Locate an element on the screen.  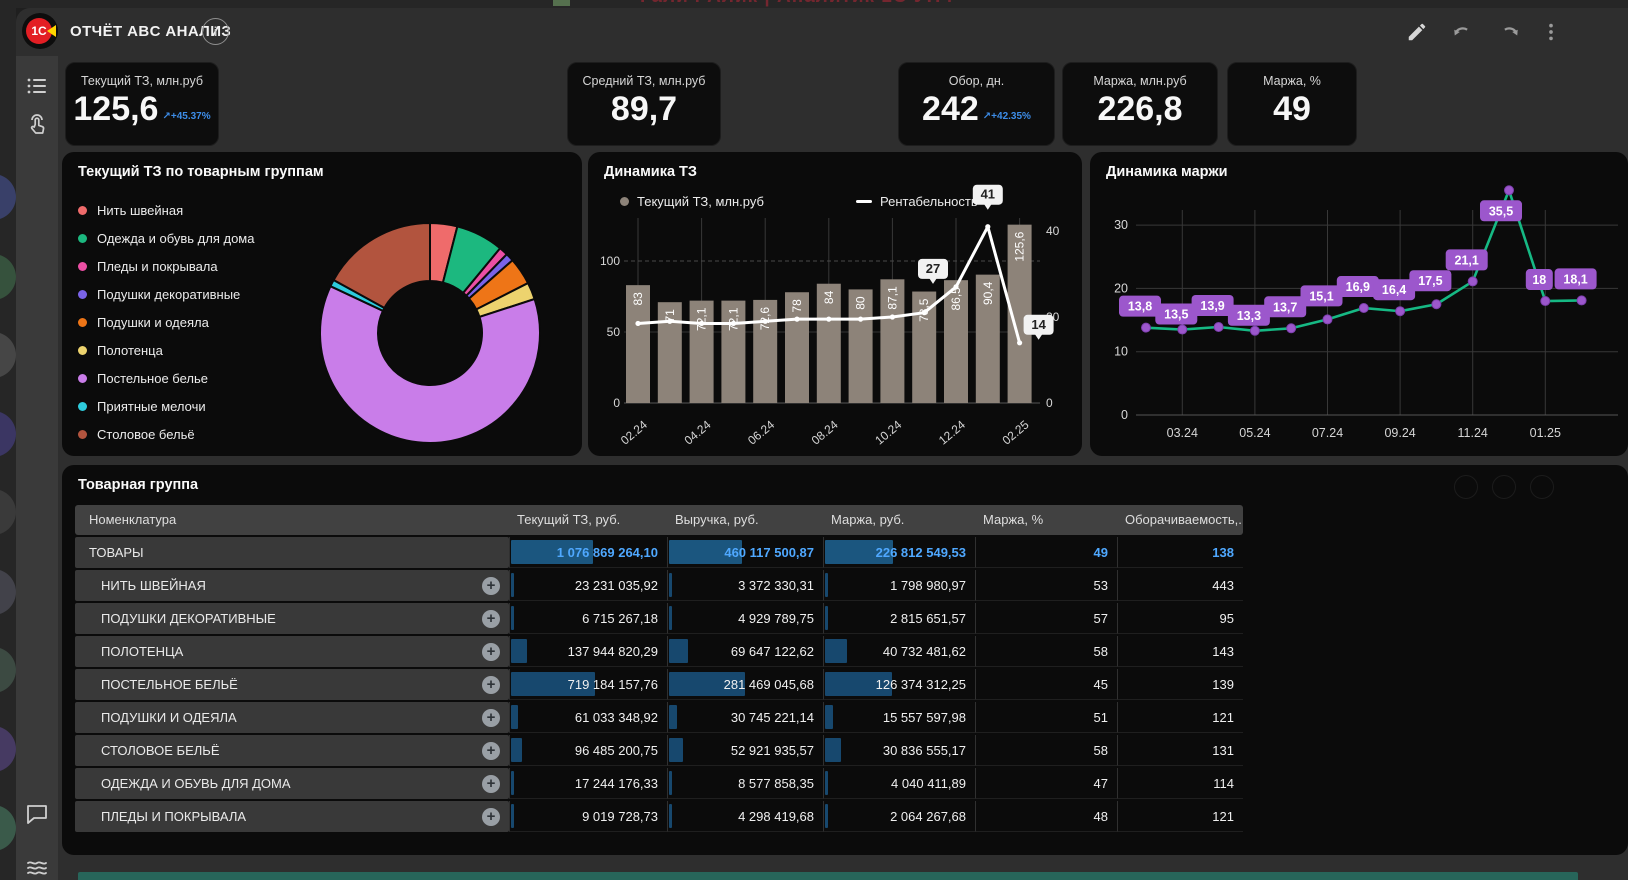
legend-item-line: Рентабельность is located at coordinates (917, 201).